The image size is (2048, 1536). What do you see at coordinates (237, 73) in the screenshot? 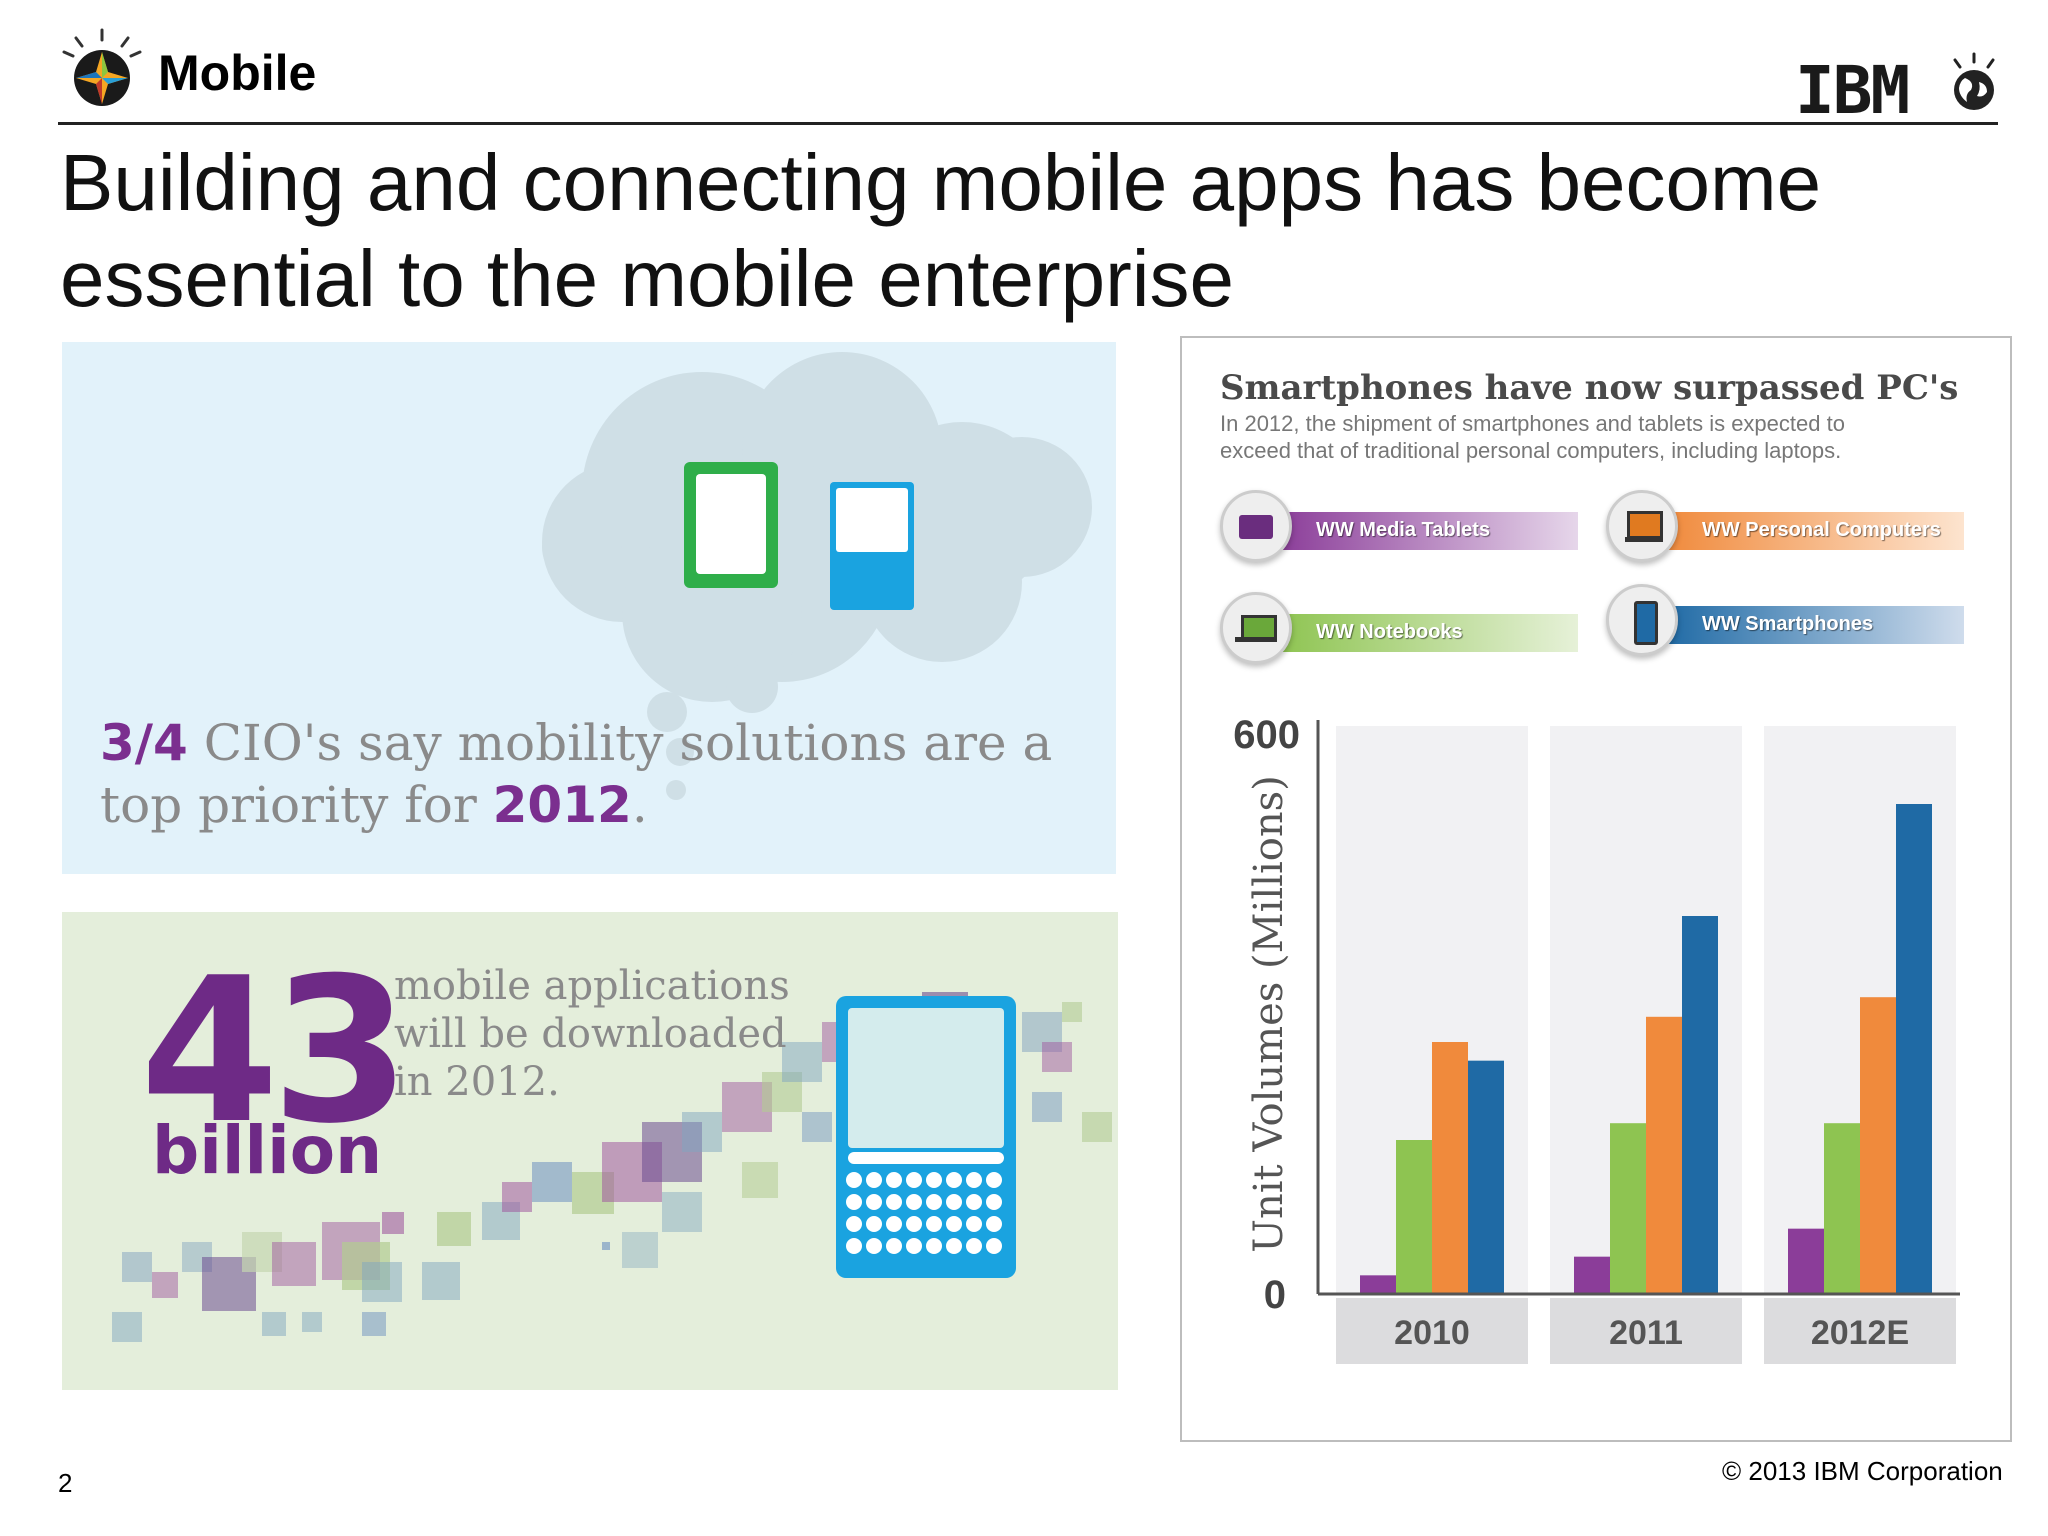
I see `section-label: Mobile` at bounding box center [237, 73].